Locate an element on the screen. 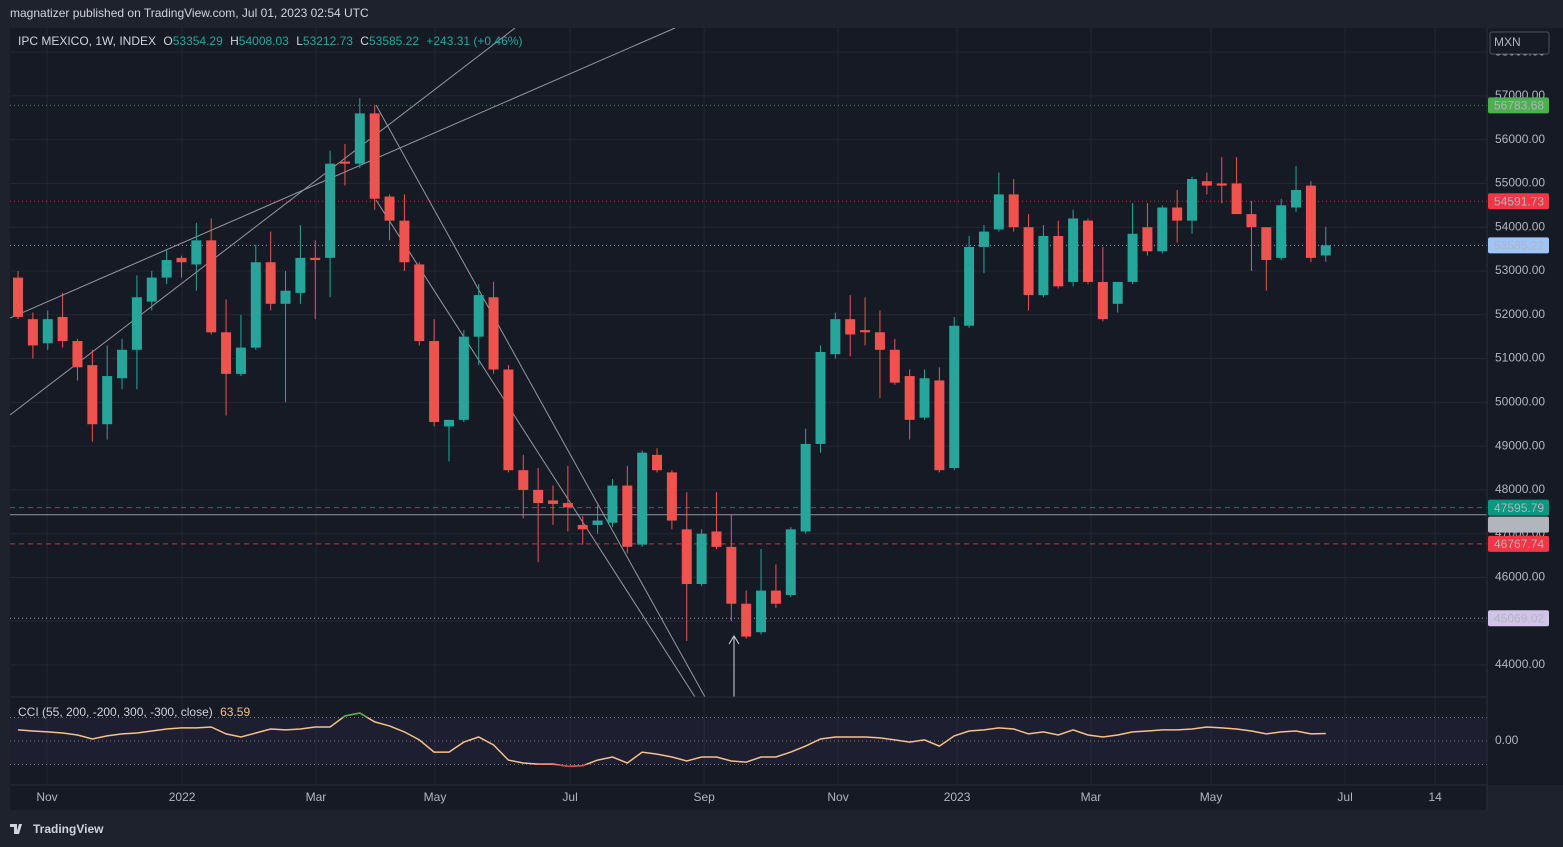  time-axis-background is located at coordinates (748, 797).